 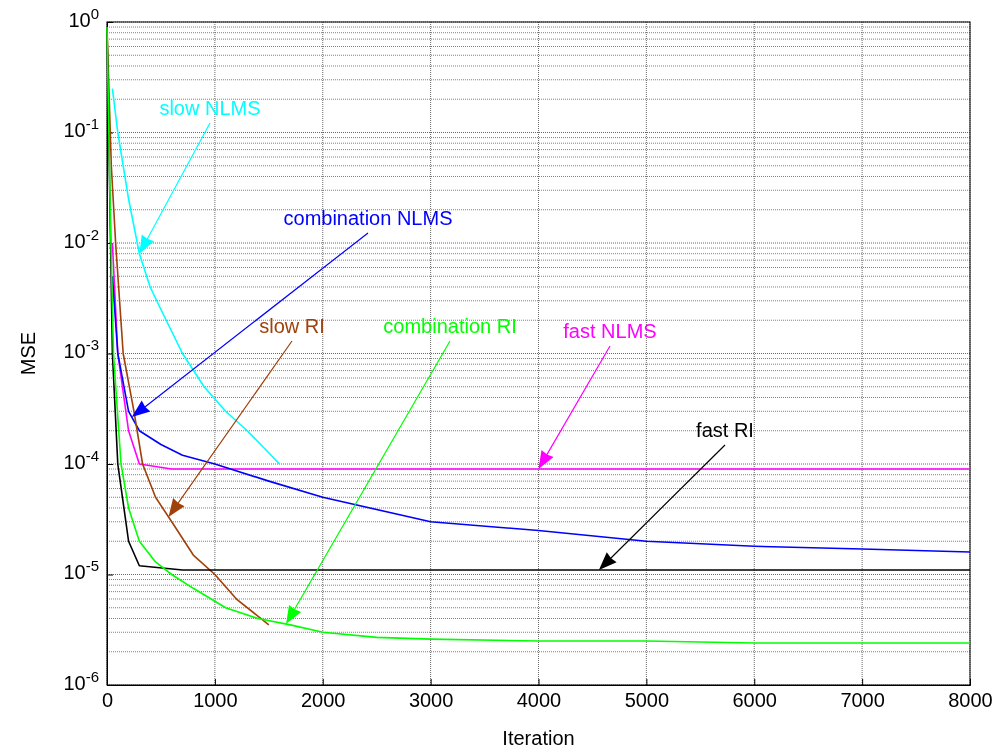 What do you see at coordinates (754, 700) in the screenshot?
I see `x-tick-label: 6000` at bounding box center [754, 700].